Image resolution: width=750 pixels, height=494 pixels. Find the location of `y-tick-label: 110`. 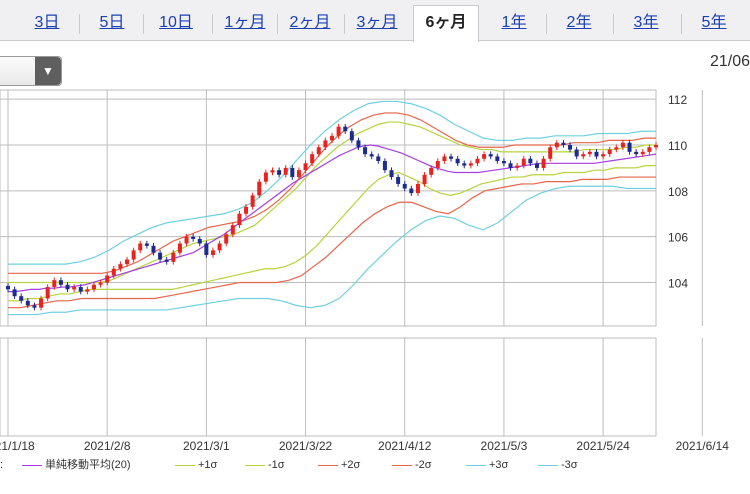

y-tick-label: 110 is located at coordinates (677, 146).